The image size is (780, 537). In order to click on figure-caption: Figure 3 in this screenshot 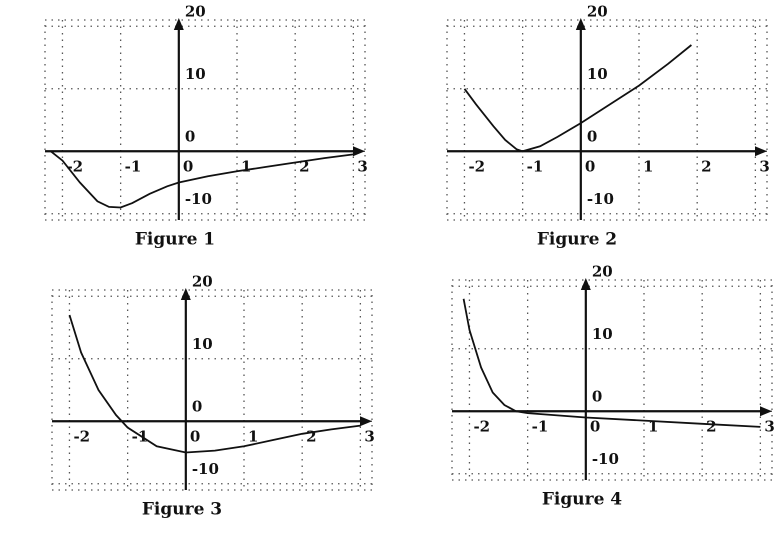, I will do `click(182, 510)`.